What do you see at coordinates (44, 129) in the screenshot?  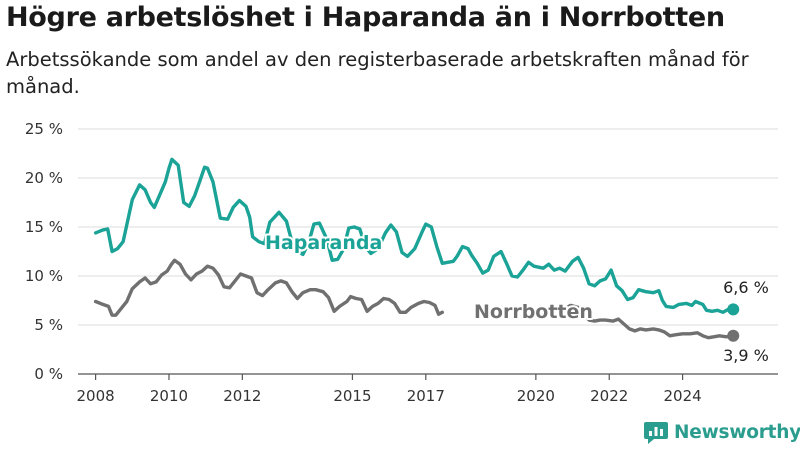 I see `y-tick-label: 25 %` at bounding box center [44, 129].